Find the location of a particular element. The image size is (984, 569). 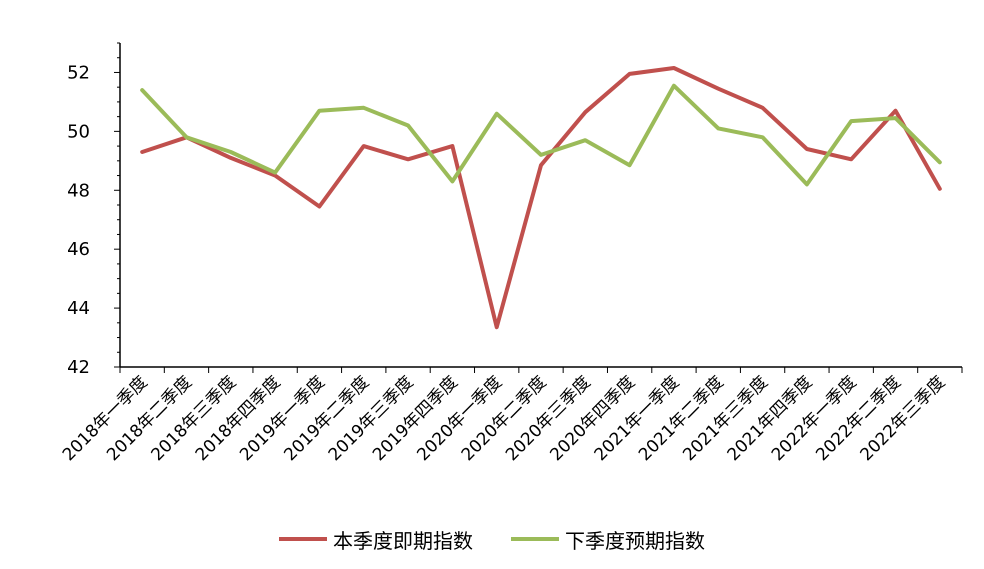

y-tick-label: 52 is located at coordinates (78, 72).